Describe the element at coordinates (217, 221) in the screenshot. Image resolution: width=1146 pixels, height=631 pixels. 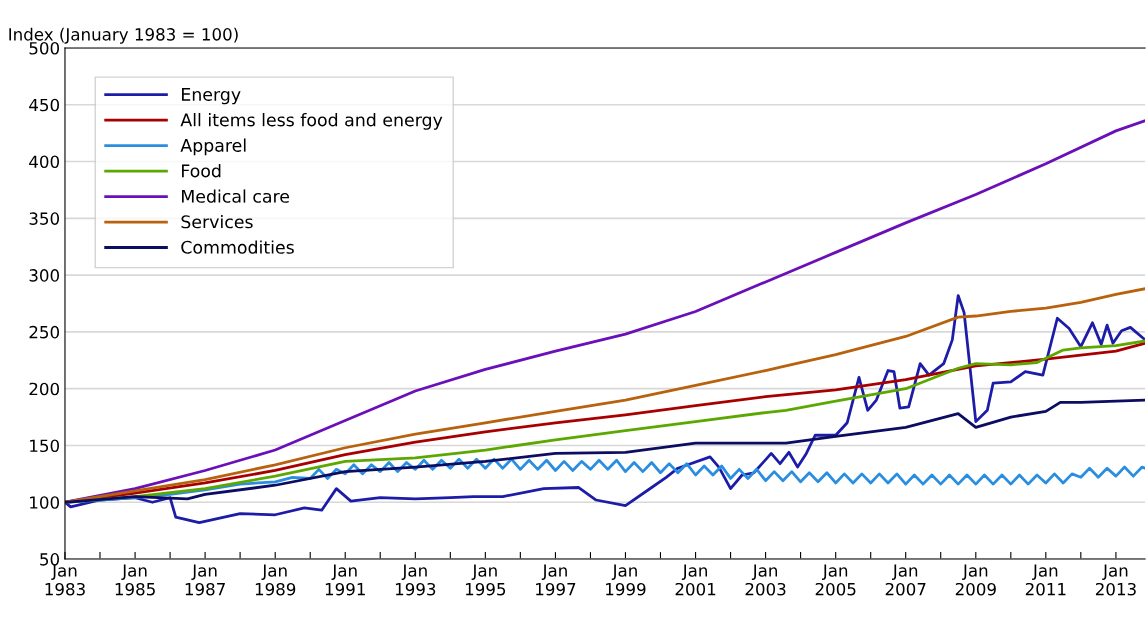
I see `legend-label: Services` at that location.